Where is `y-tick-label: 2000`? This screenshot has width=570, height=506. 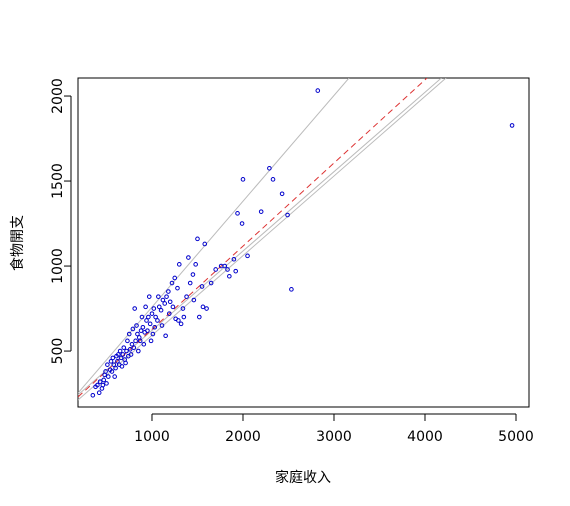 y-tick-label: 2000 is located at coordinates (58, 96).